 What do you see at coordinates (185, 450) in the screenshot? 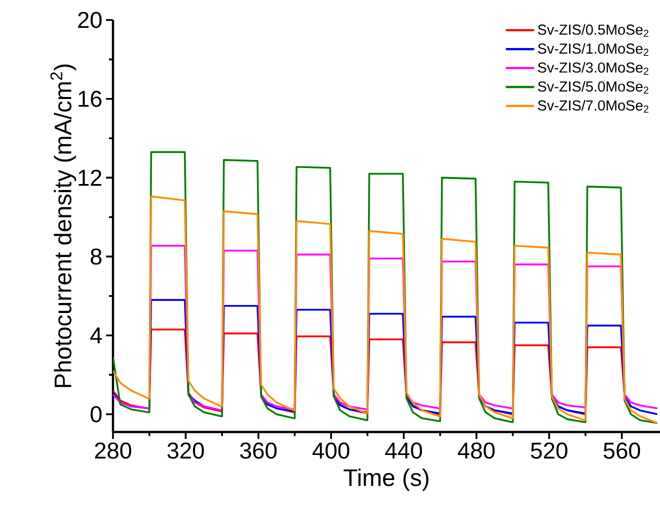
I see `x-tick-label: 320` at bounding box center [185, 450].